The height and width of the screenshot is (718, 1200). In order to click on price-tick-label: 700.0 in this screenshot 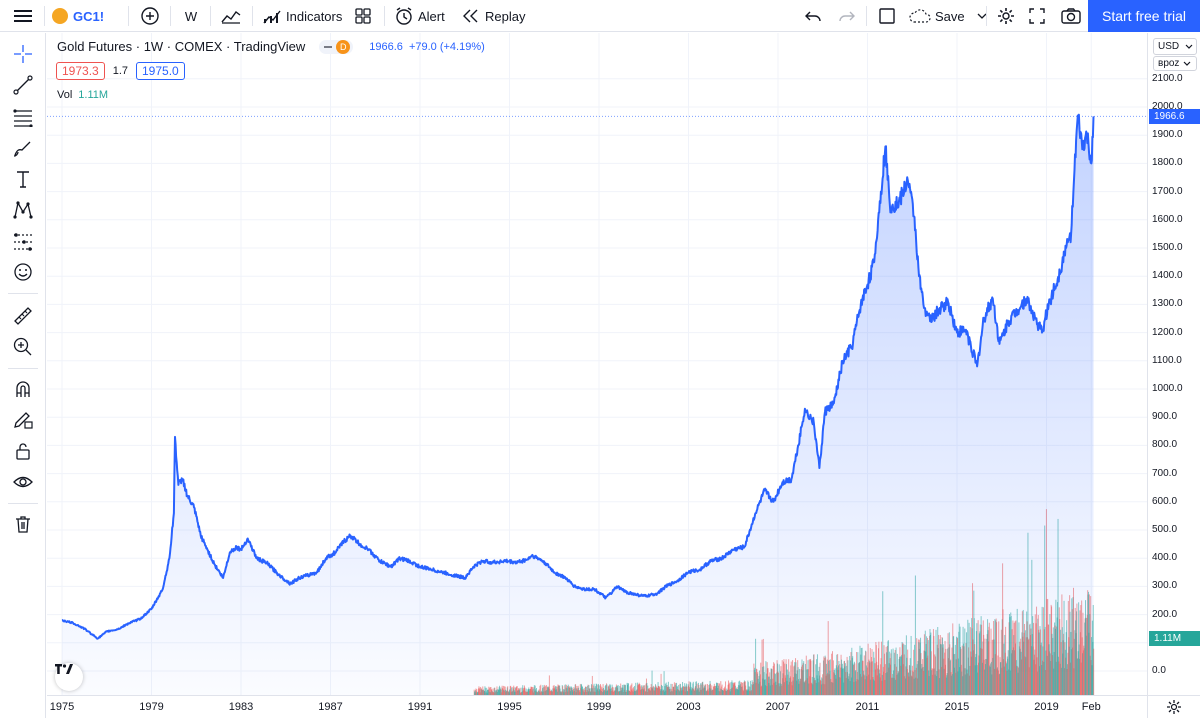, I will do `click(1165, 473)`.